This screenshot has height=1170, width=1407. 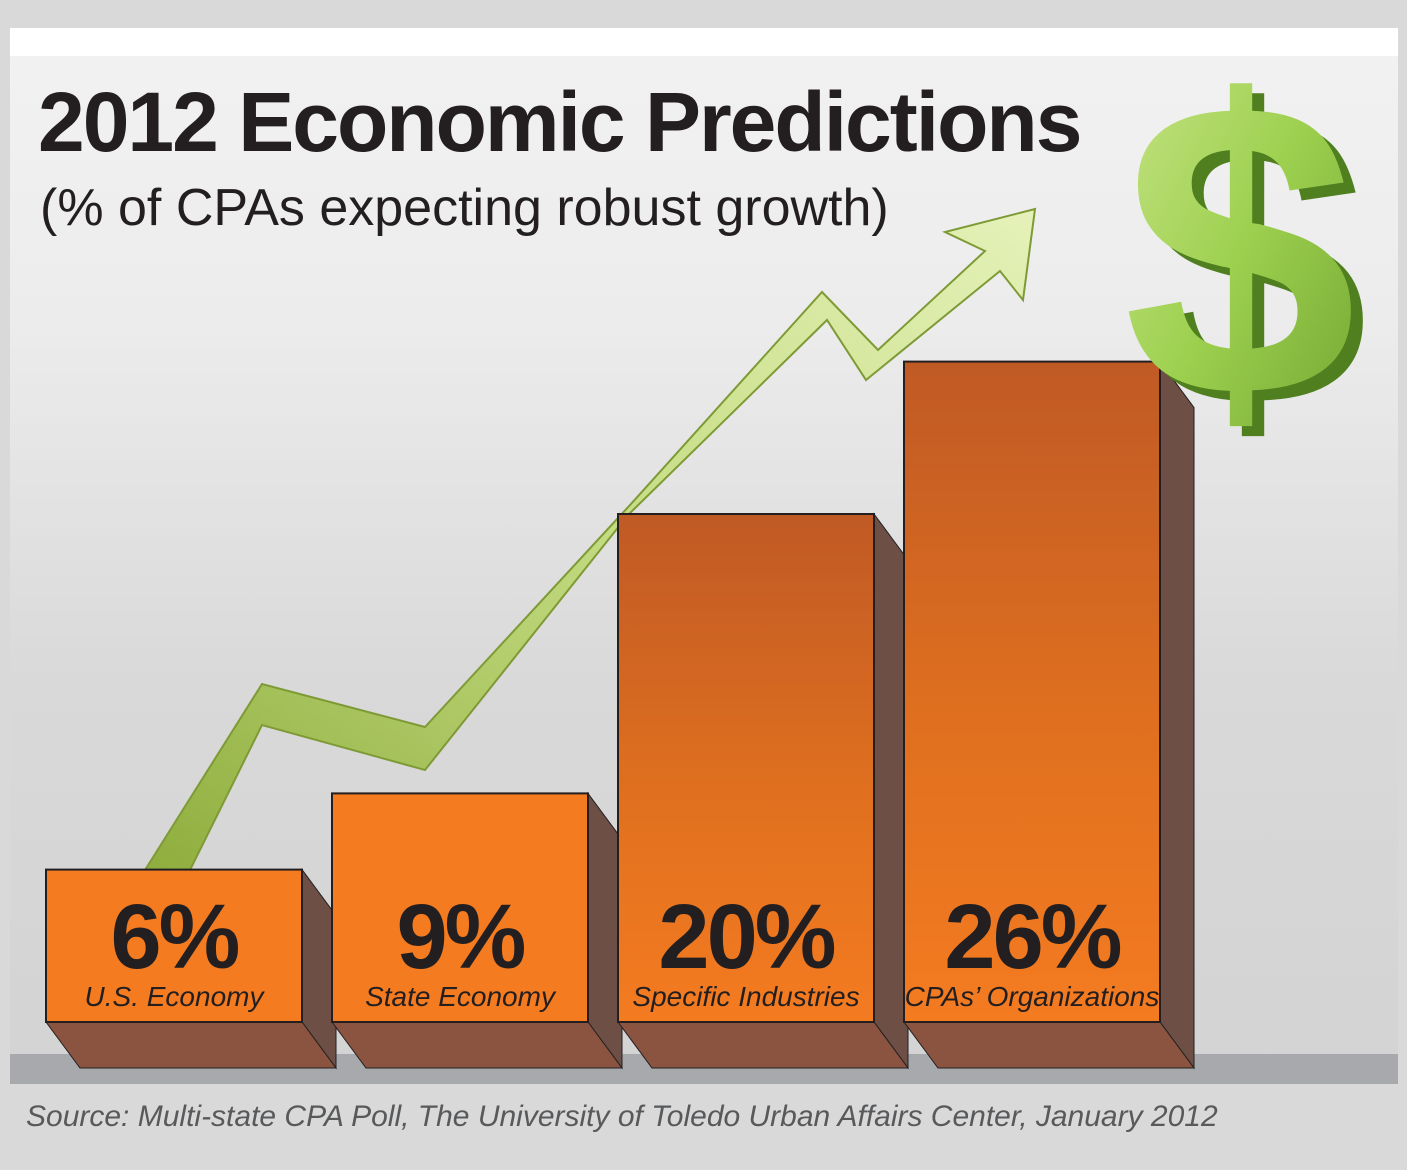 I want to click on bar-value-label: 26%, so click(x=1032, y=937).